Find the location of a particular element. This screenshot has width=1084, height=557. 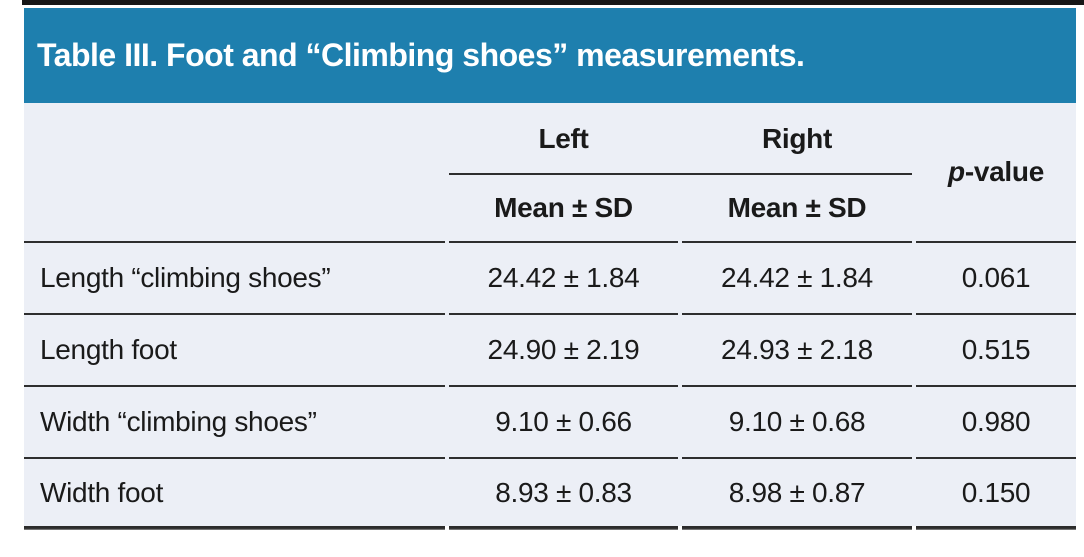

subheader-left-mean-sd: Mean ± SD is located at coordinates (563, 207).